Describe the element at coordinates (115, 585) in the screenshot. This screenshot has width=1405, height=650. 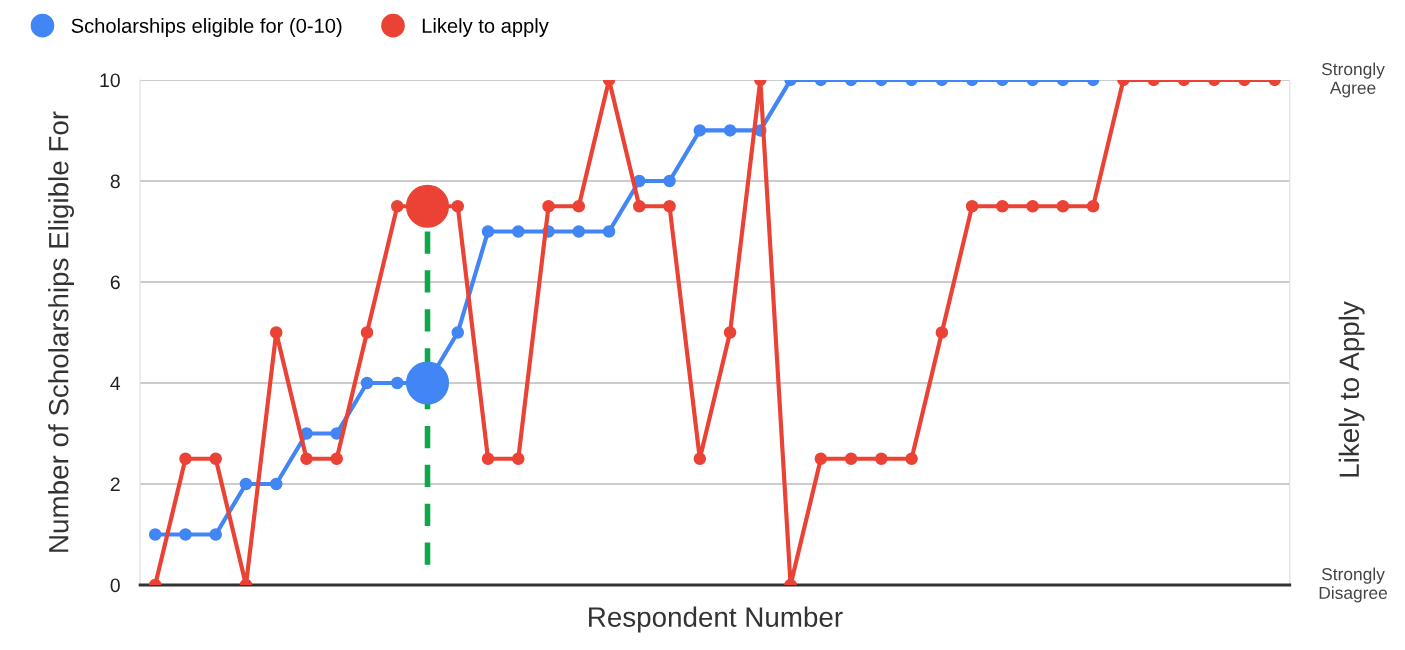
I see `y-tick-label: 0` at that location.